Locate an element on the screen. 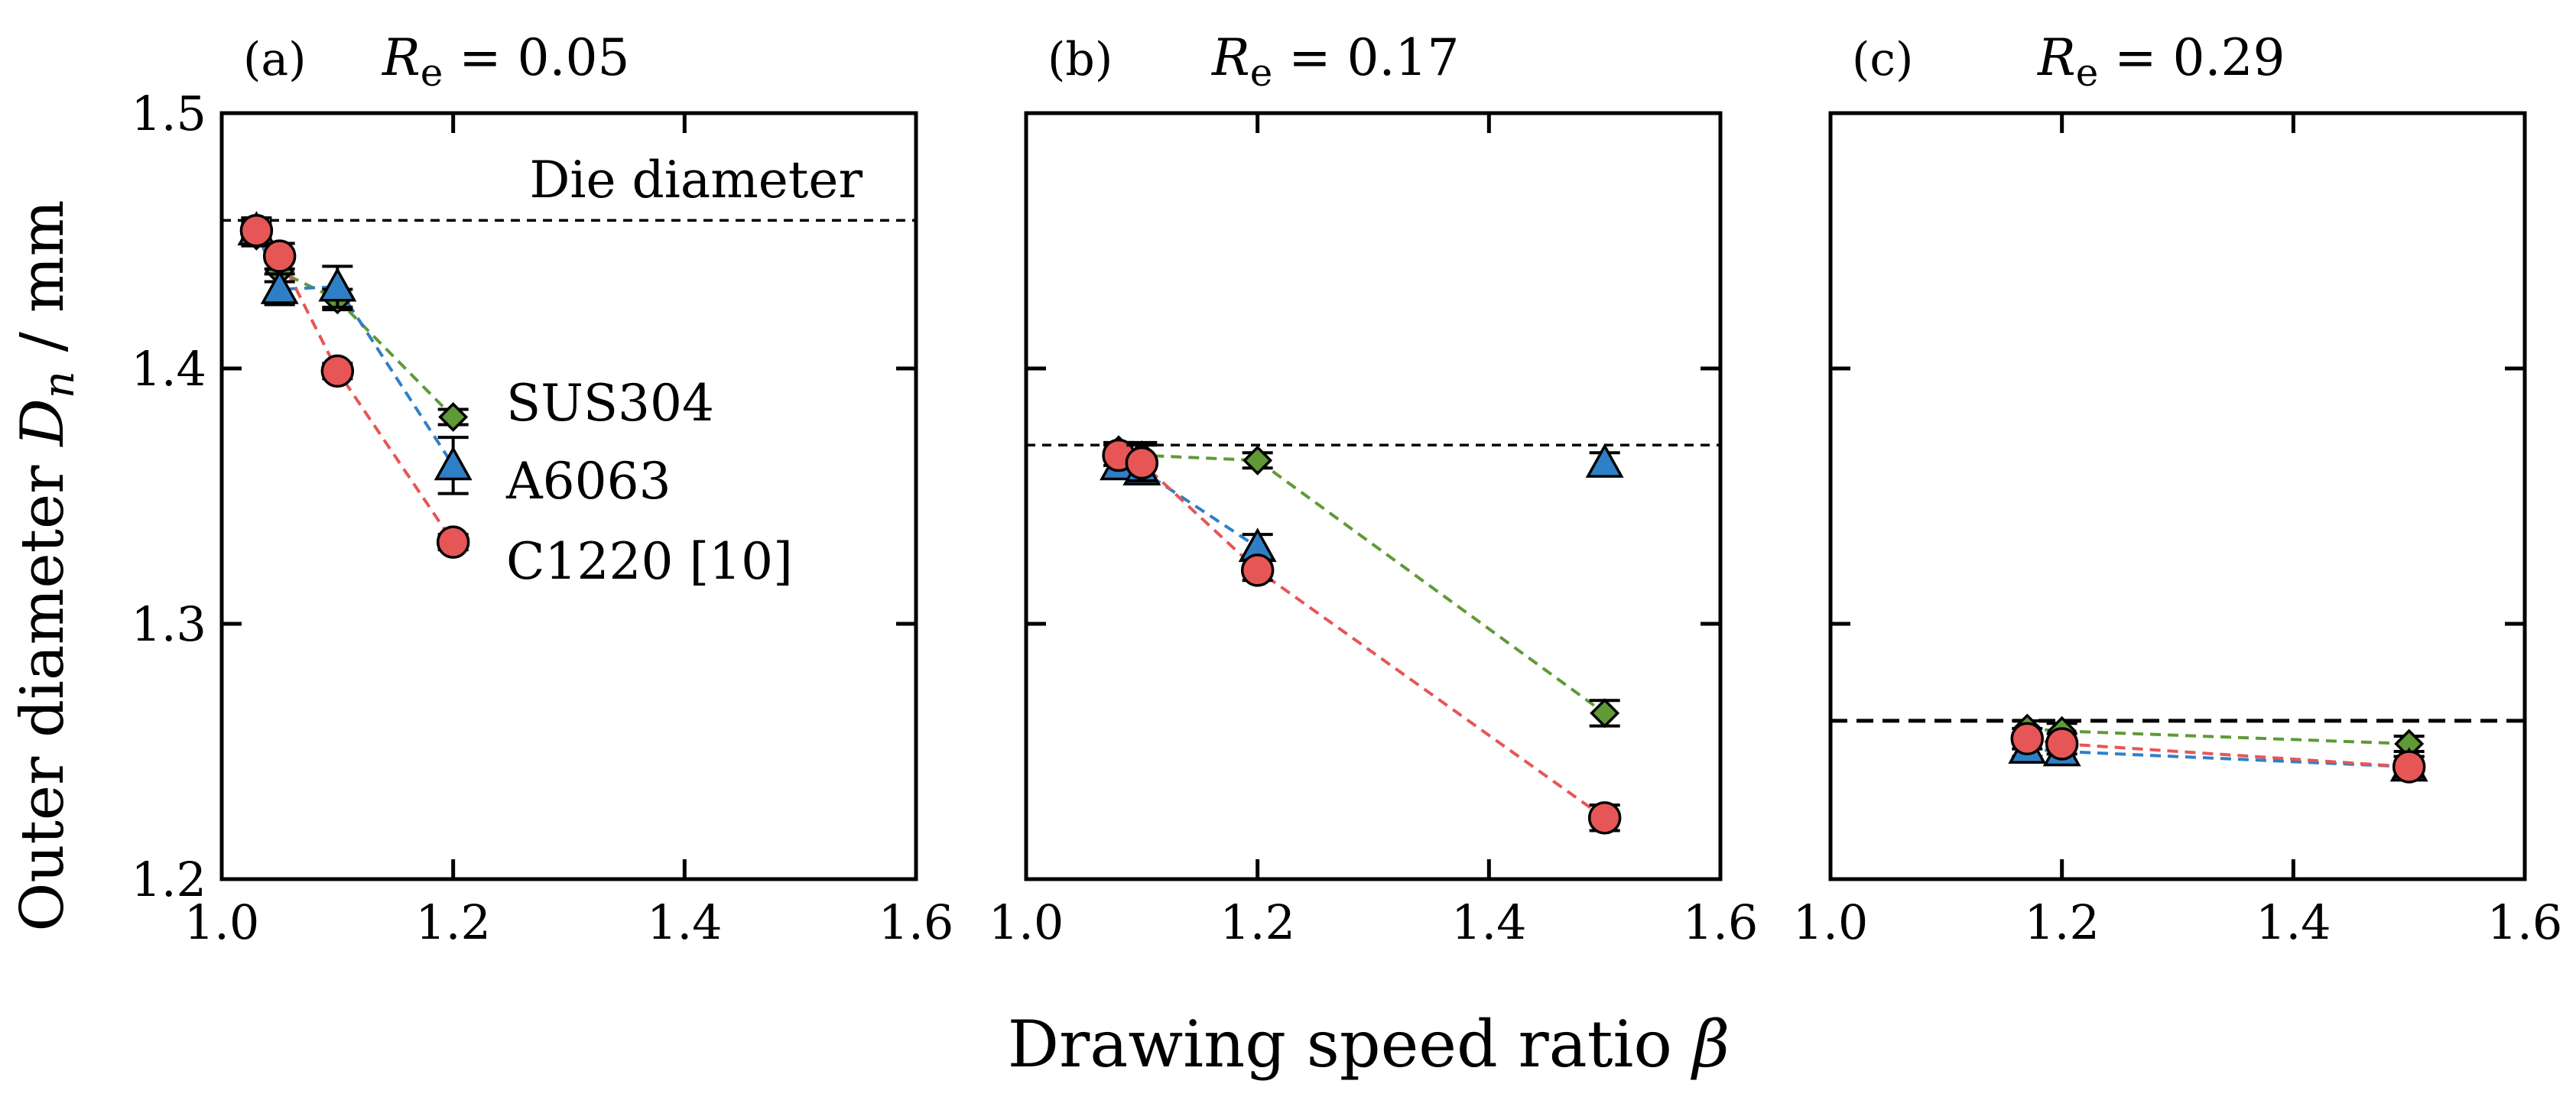 This screenshot has height=1097, width=2576. legend-a6063: A6063 is located at coordinates (588, 481).